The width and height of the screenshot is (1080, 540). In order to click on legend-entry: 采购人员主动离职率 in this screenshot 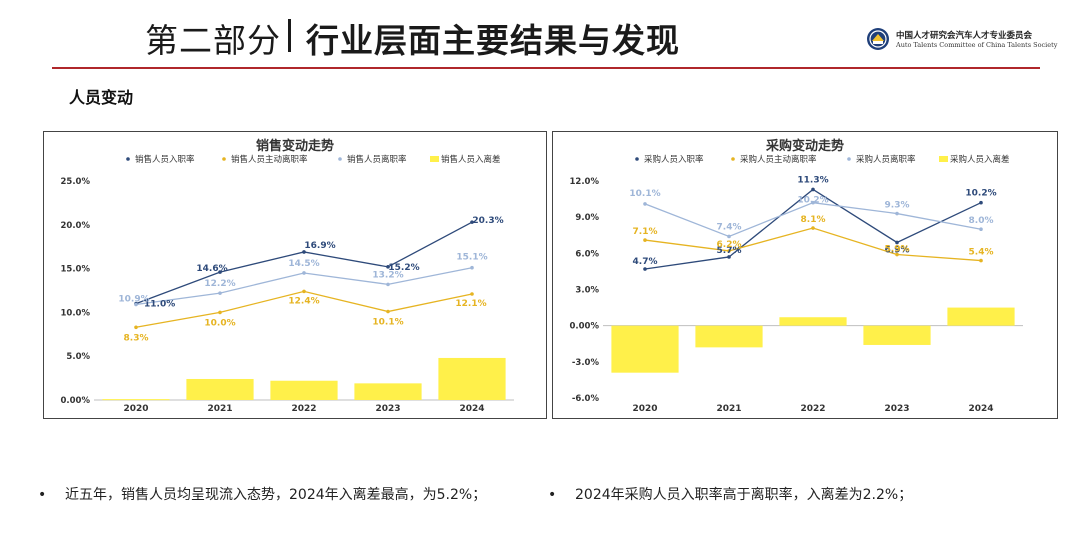, I will do `click(778, 159)`.